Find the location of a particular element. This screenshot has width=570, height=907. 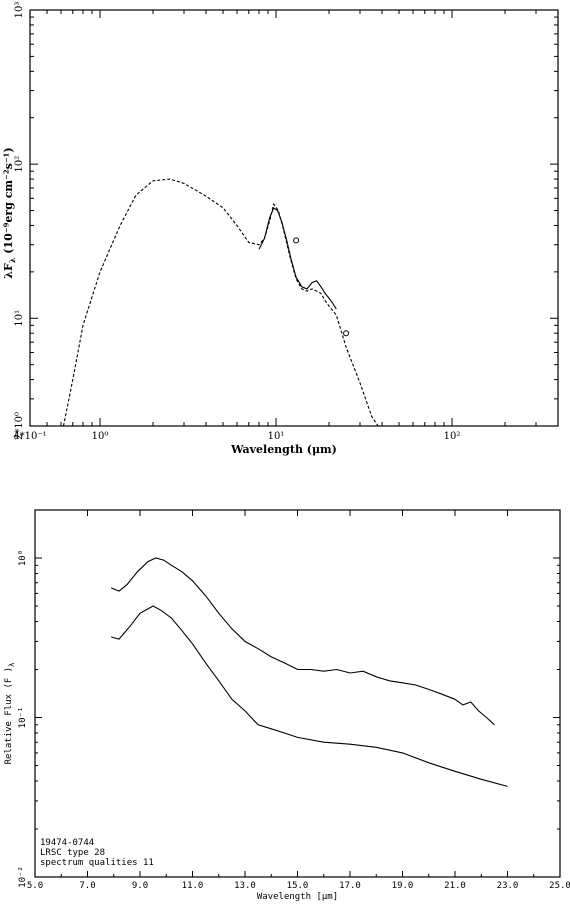

lrs-spectrum-curve is located at coordinates (297, 258).